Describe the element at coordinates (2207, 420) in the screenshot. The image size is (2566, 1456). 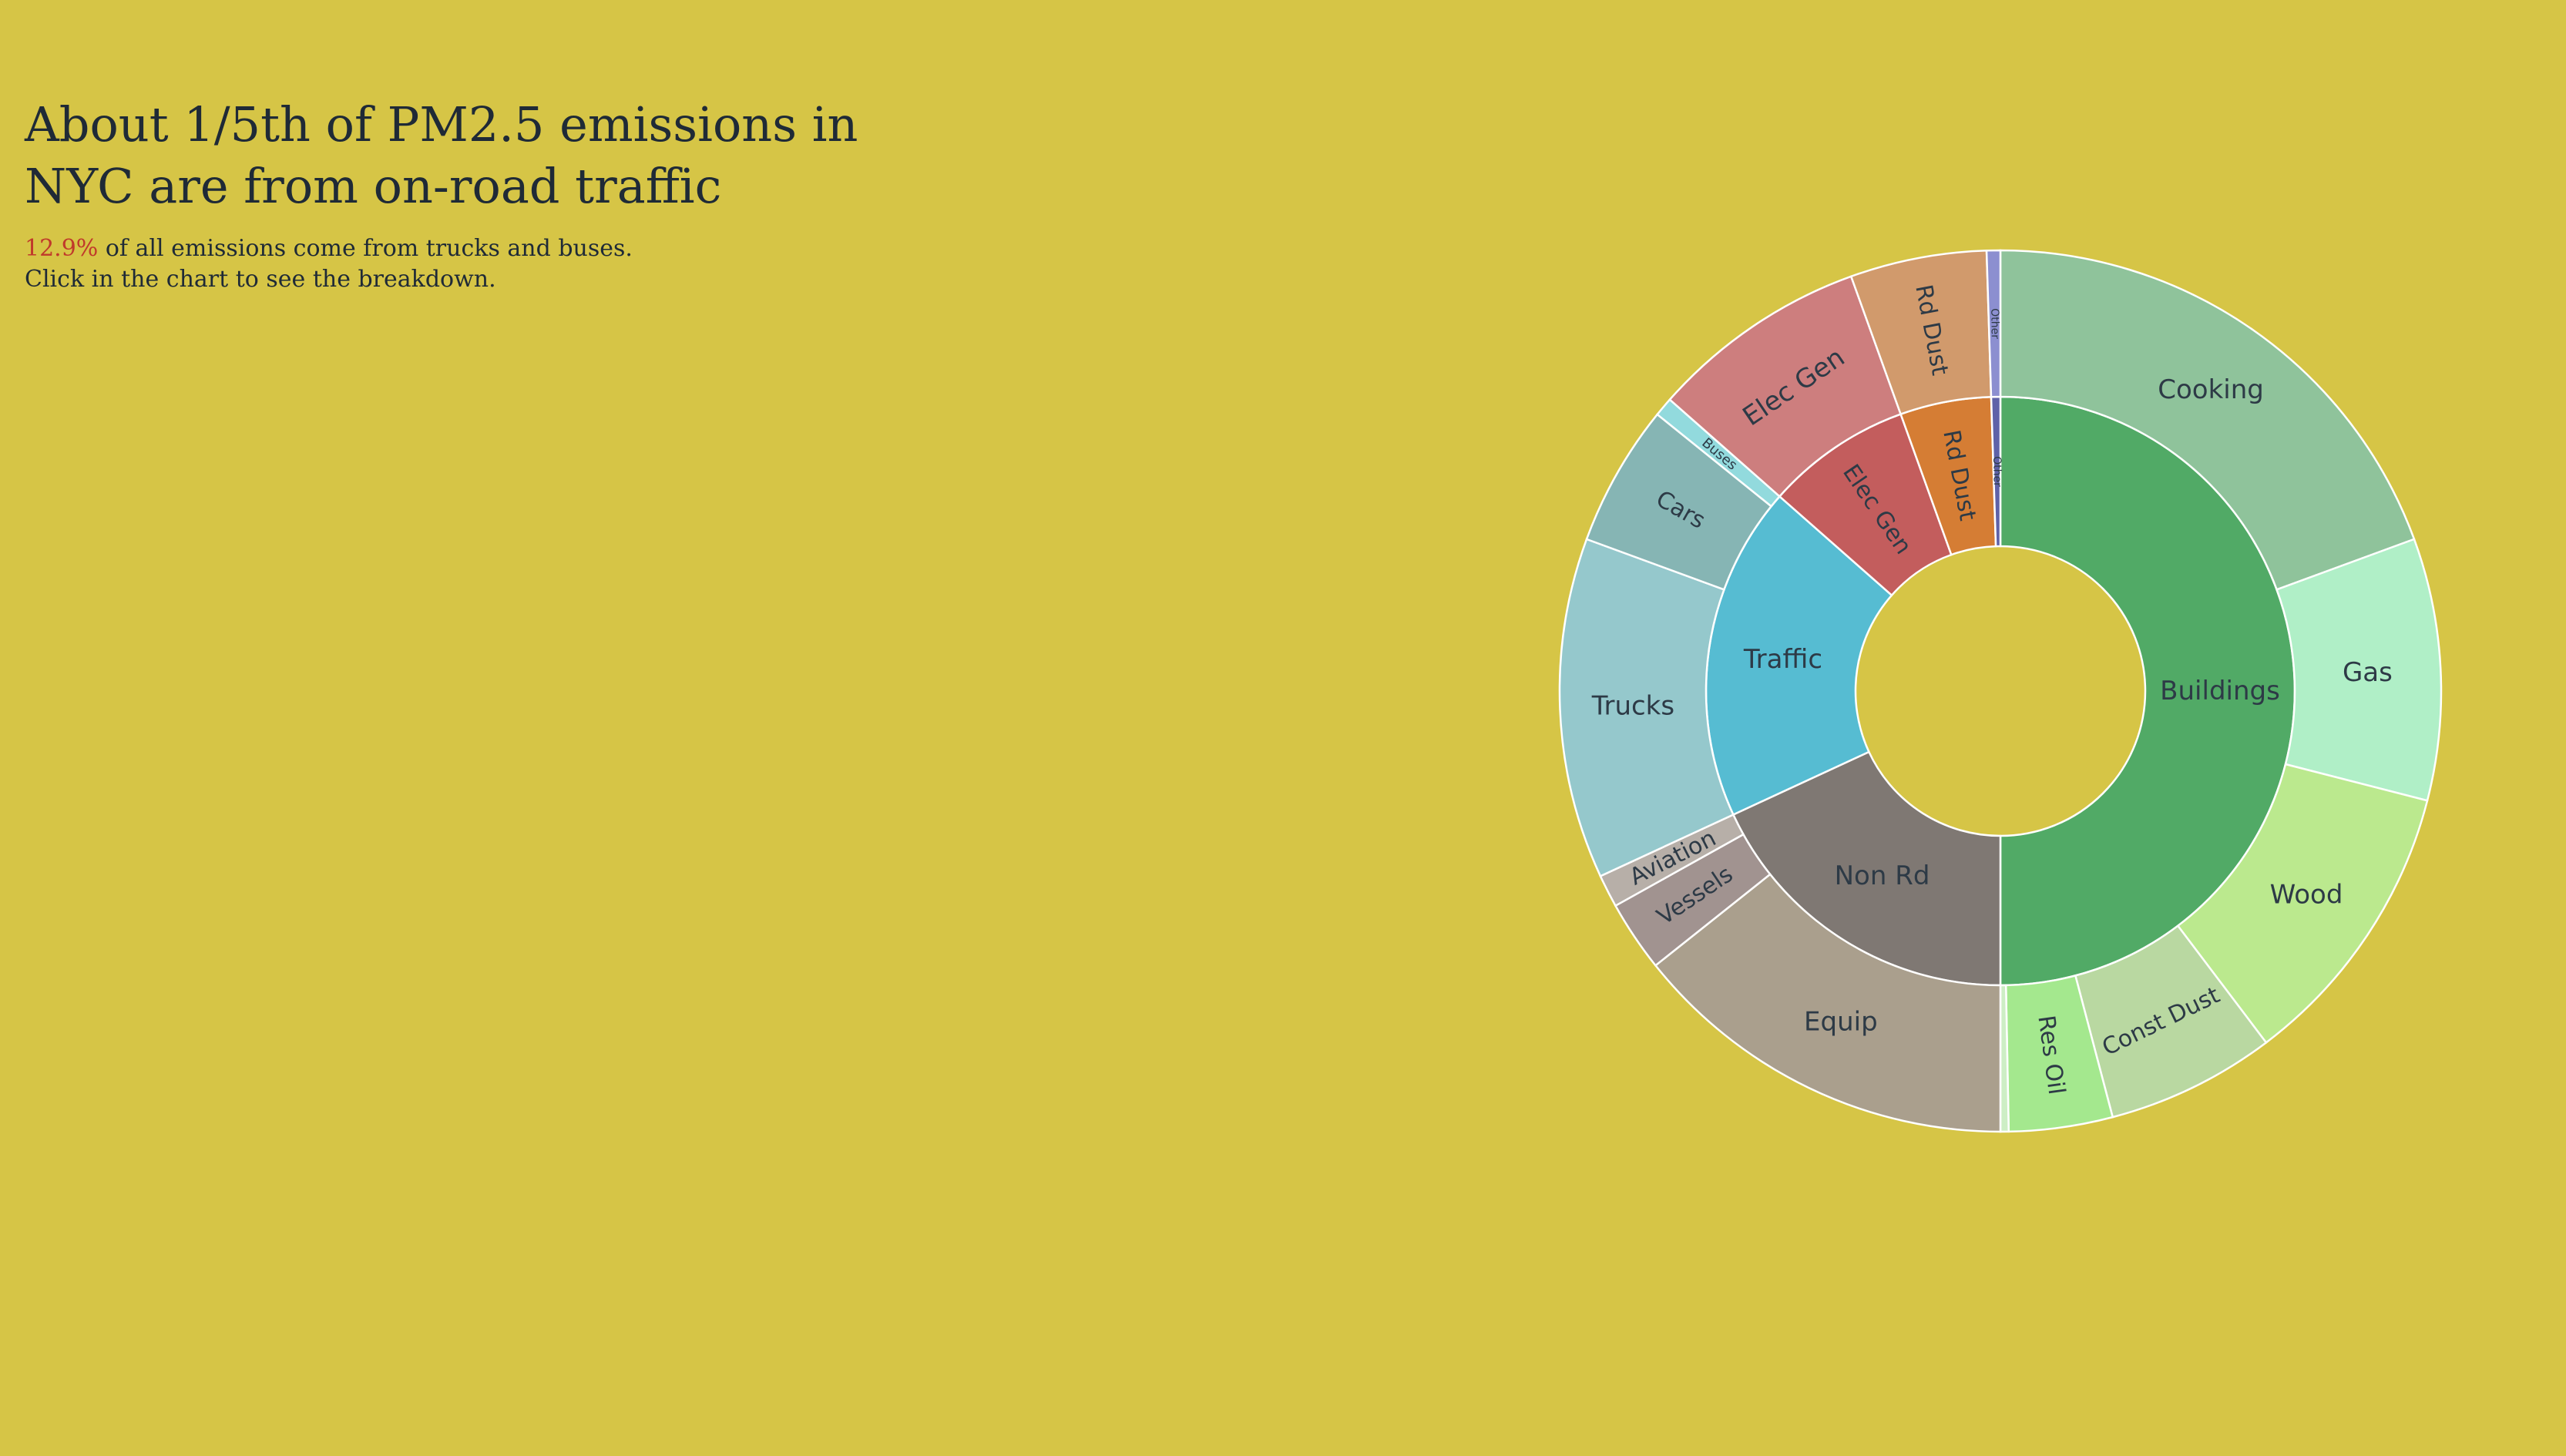
I see `outer-segment-cooking` at that location.